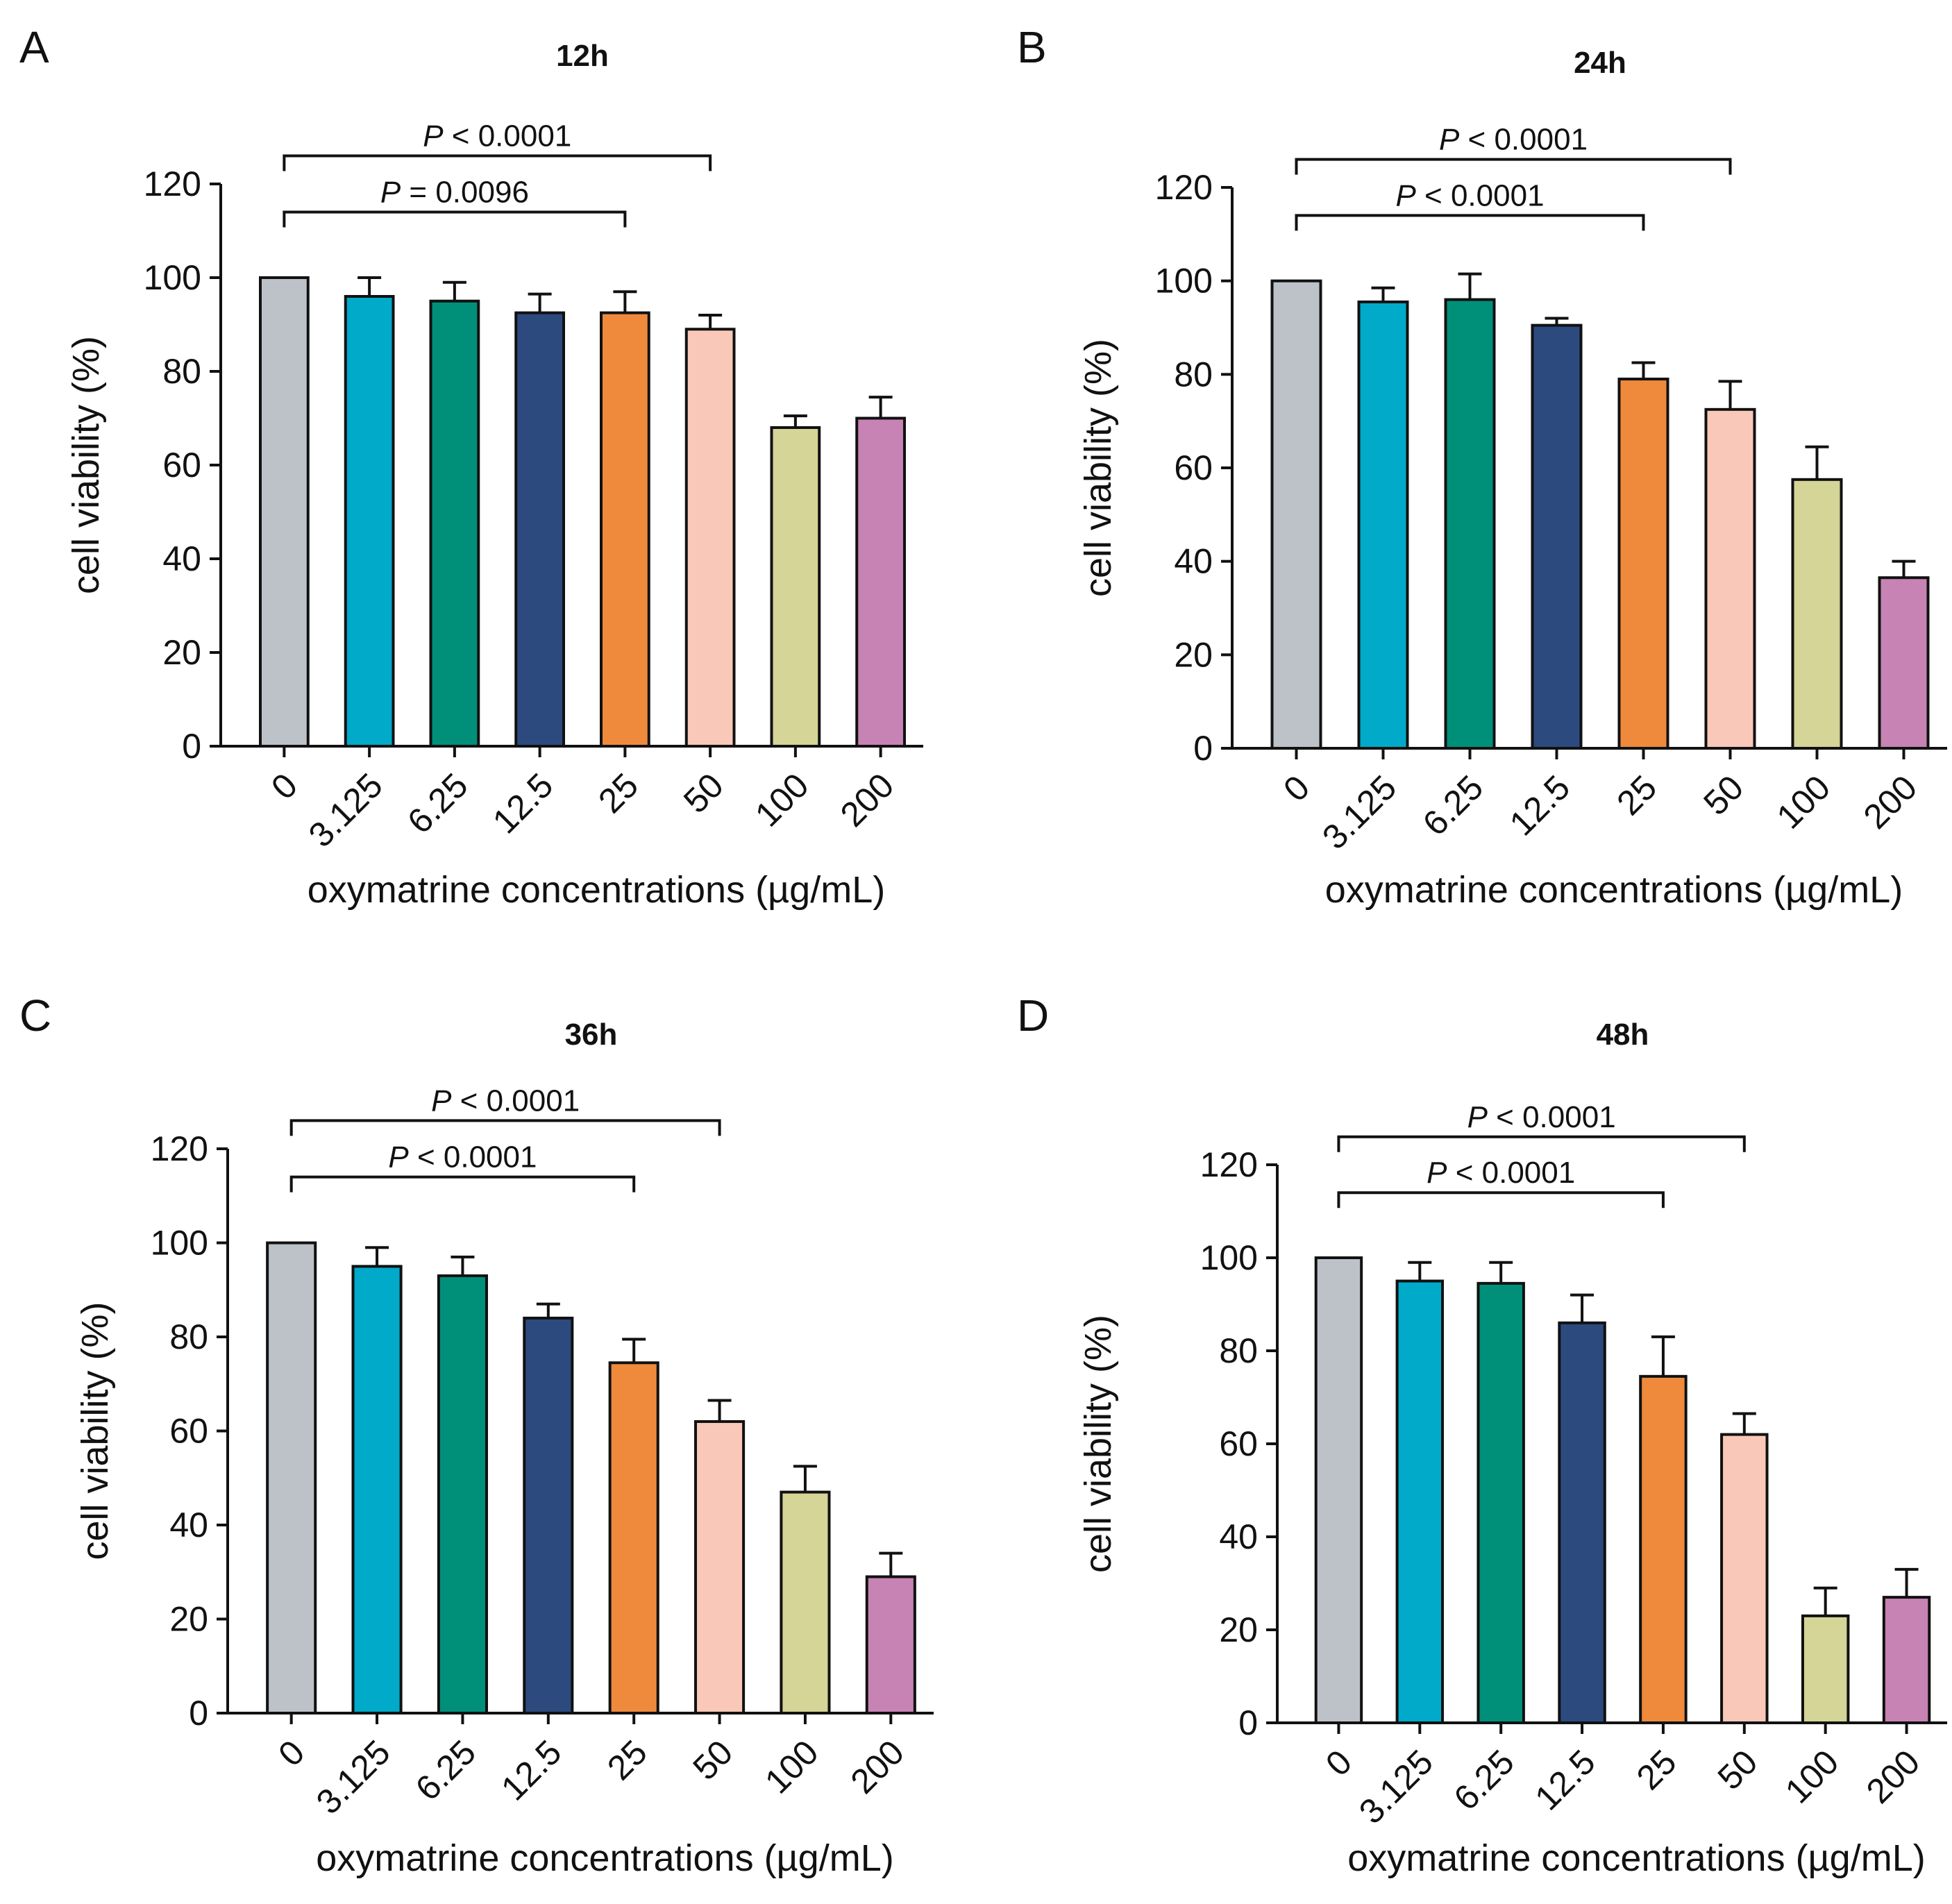  What do you see at coordinates (1623, 1035) in the screenshot?
I see `chart-title: 48h` at bounding box center [1623, 1035].